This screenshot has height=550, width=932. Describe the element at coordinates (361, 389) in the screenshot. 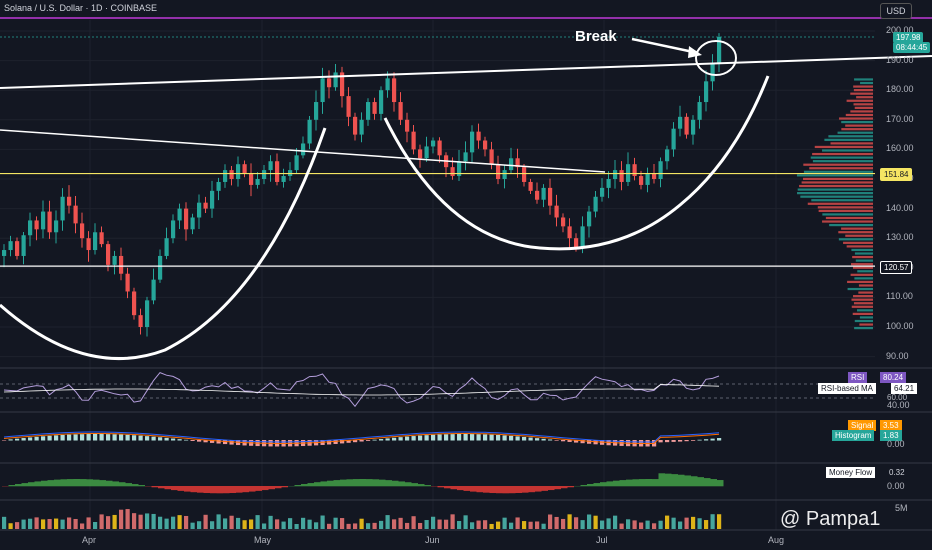

I see `rsi-line` at that location.